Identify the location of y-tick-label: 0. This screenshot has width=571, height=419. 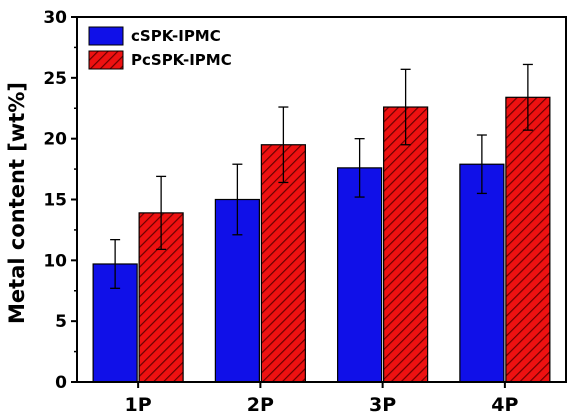
(61, 383).